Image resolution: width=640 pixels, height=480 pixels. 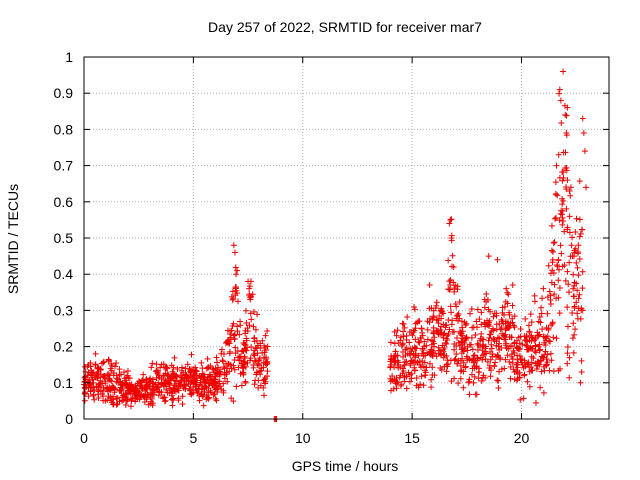 What do you see at coordinates (64, 93) in the screenshot?
I see `y-tick-label: 0.9` at bounding box center [64, 93].